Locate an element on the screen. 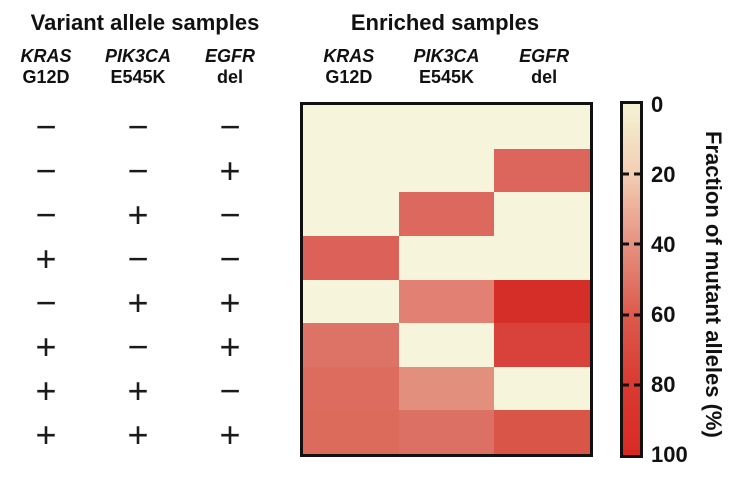 This screenshot has height=488, width=745. minus-sign-r1c1: − is located at coordinates (46, 126).